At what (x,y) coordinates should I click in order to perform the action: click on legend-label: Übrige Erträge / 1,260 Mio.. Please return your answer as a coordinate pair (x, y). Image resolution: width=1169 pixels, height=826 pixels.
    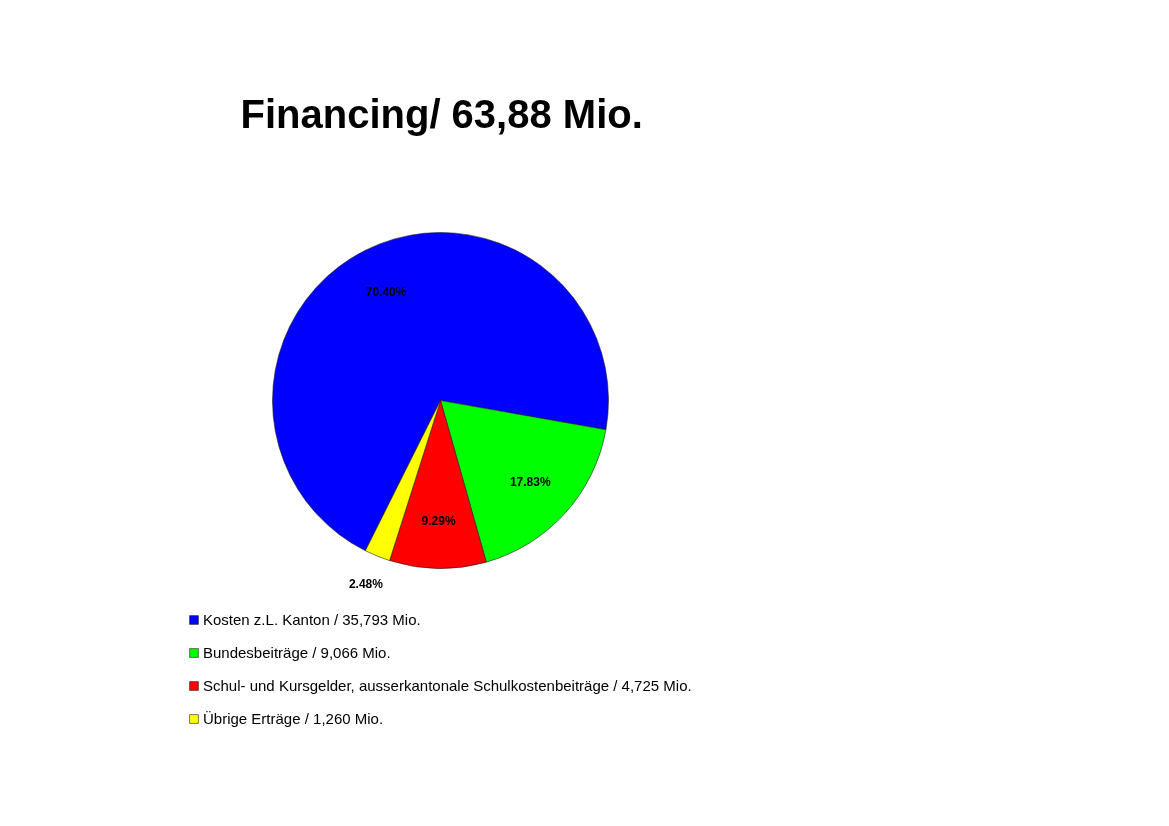
    Looking at the image, I should click on (293, 718).